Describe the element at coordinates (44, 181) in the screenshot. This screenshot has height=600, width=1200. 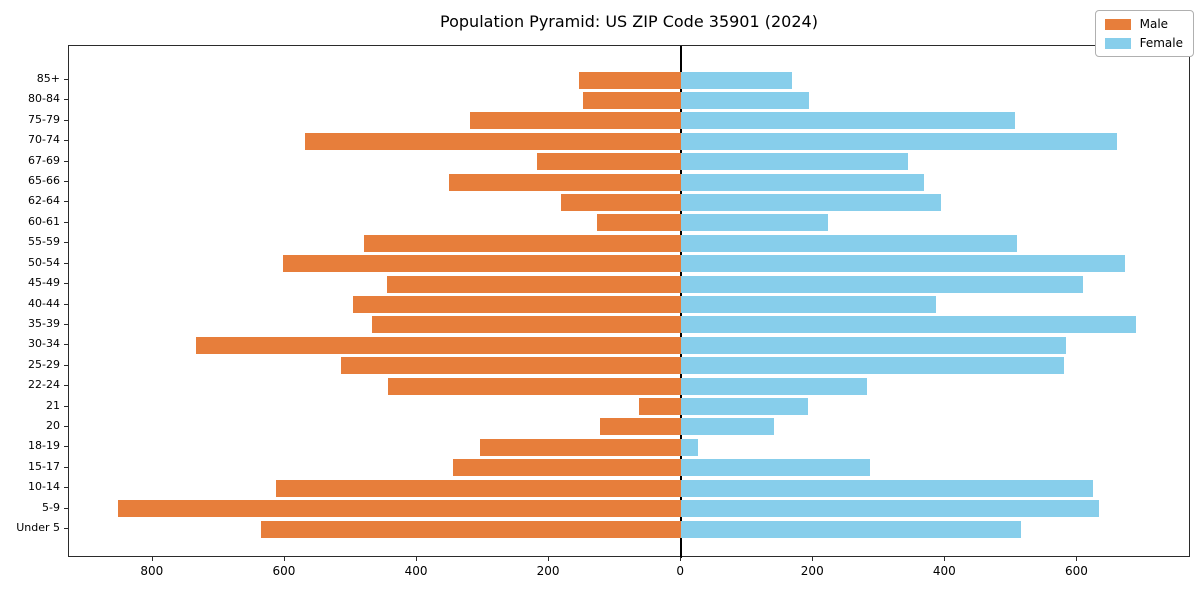
I see `ytick-label-65-66: 65-66` at that location.